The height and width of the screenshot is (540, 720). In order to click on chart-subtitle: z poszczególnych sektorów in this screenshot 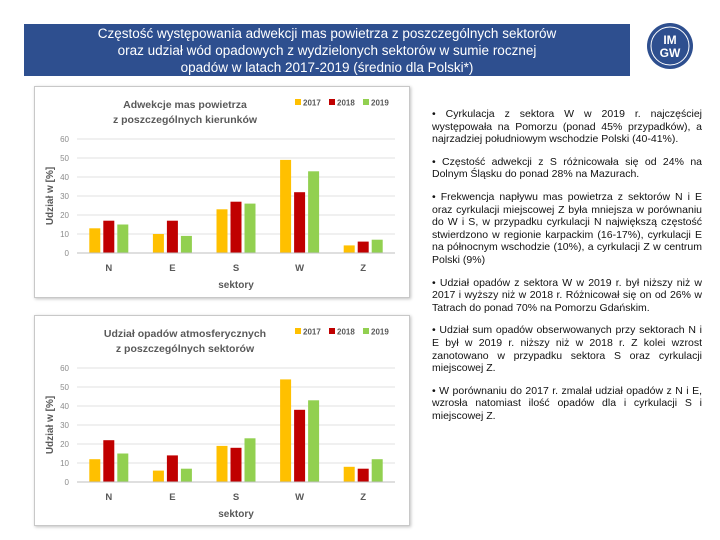, I will do `click(185, 349)`.